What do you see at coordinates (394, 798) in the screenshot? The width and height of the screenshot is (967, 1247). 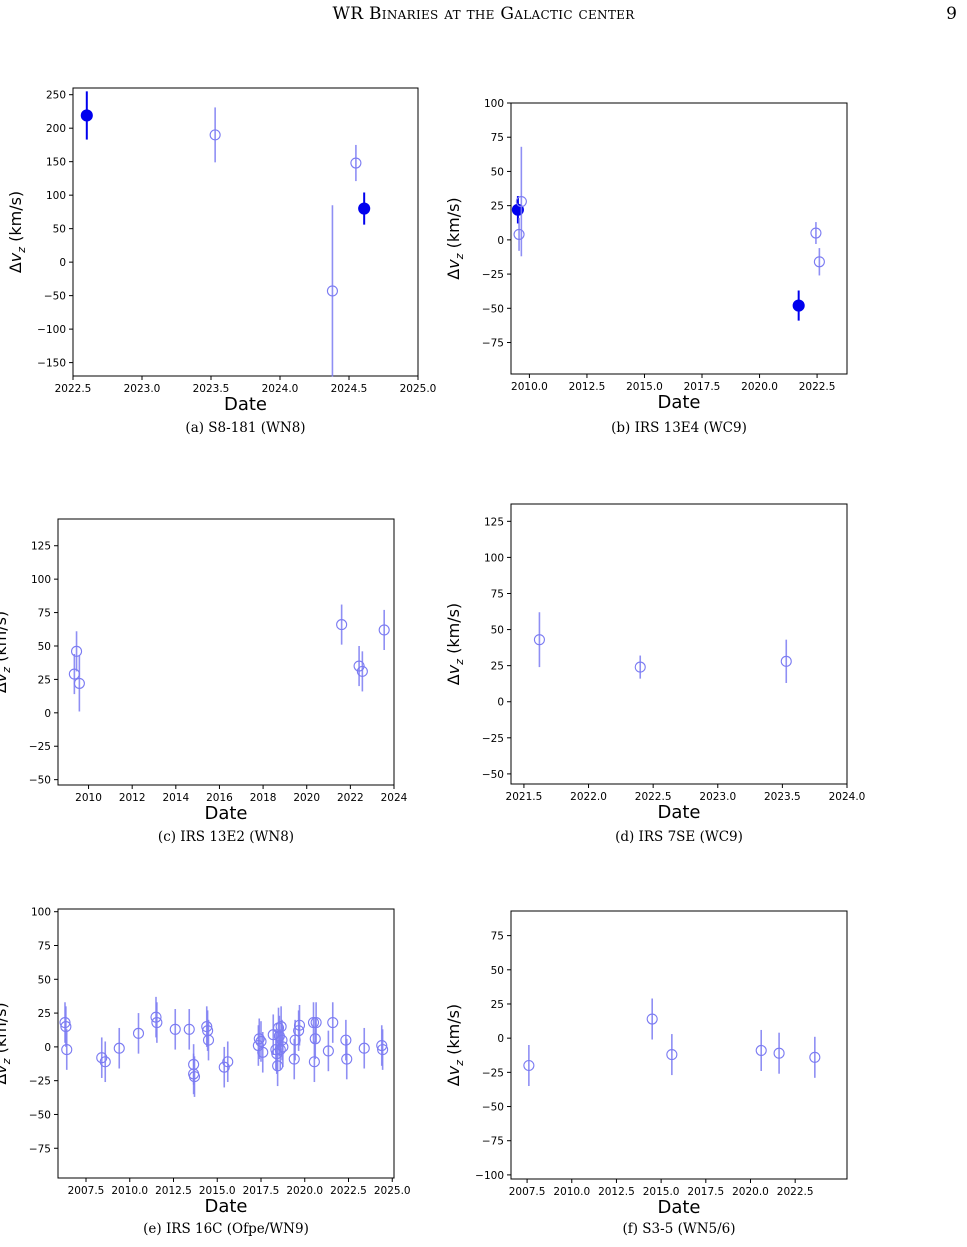 I see `x-tick-label: 2024` at bounding box center [394, 798].